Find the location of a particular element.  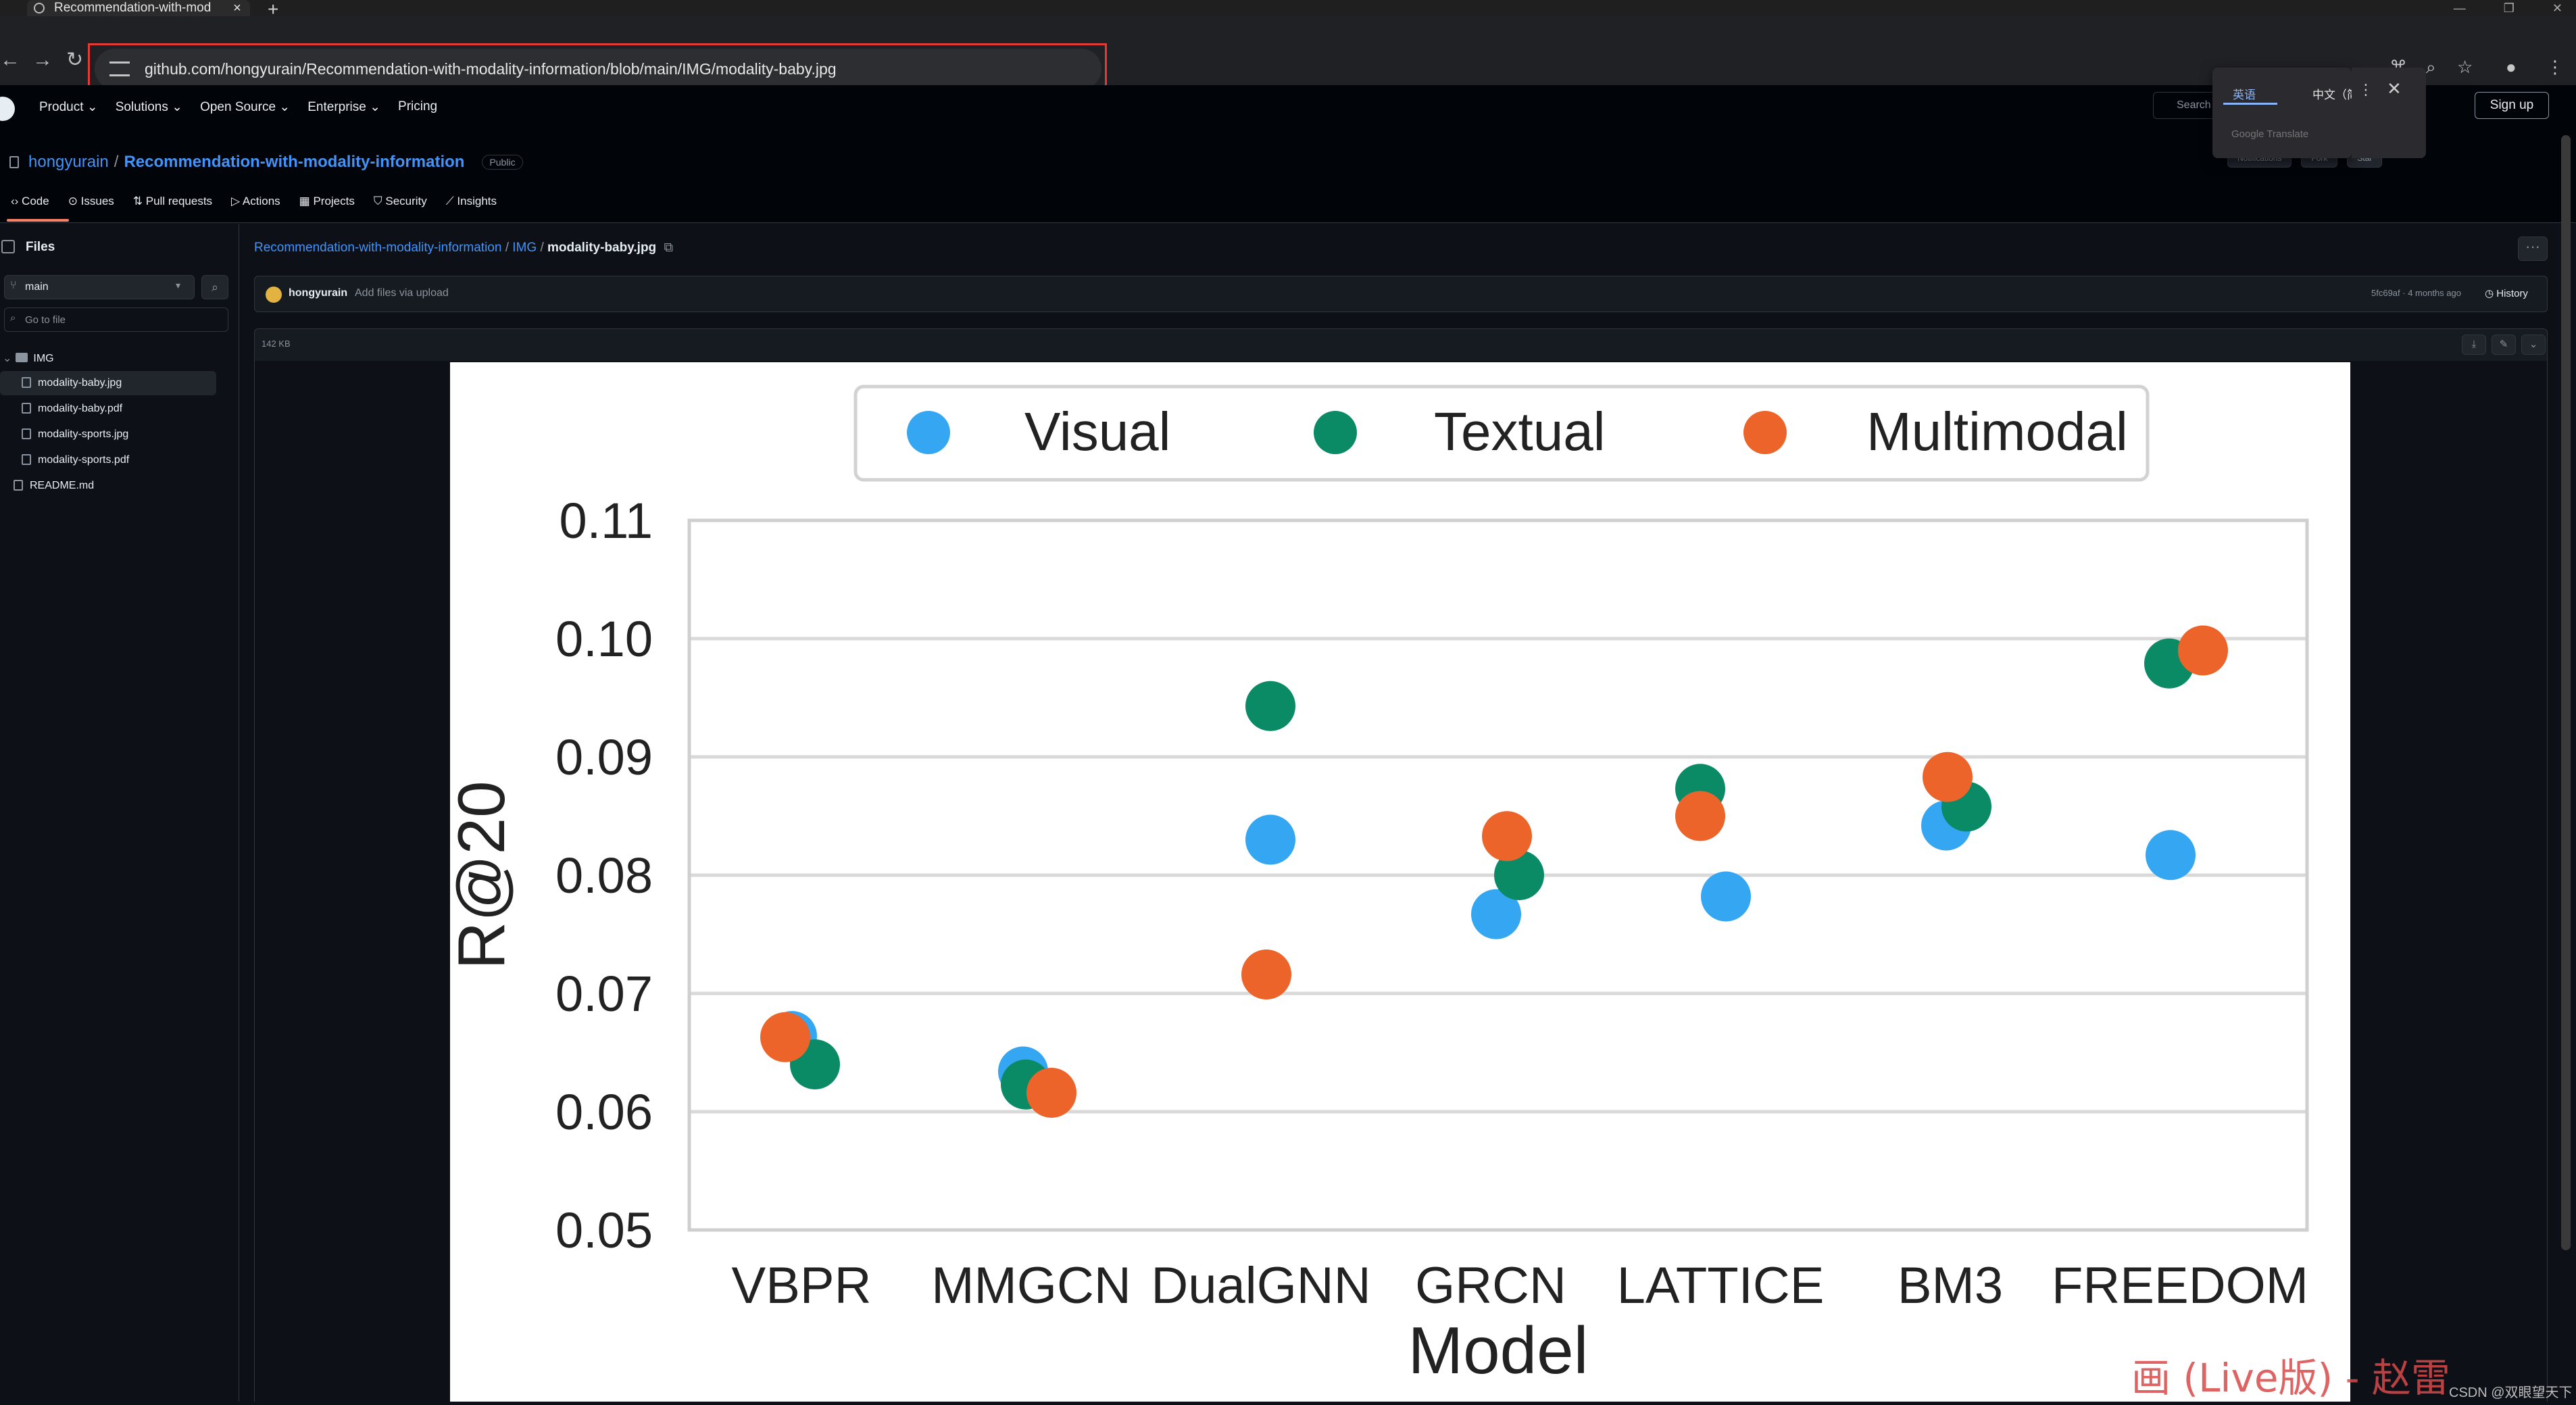

tab-pull-requests: ⇅ Pull requests is located at coordinates (173, 201).